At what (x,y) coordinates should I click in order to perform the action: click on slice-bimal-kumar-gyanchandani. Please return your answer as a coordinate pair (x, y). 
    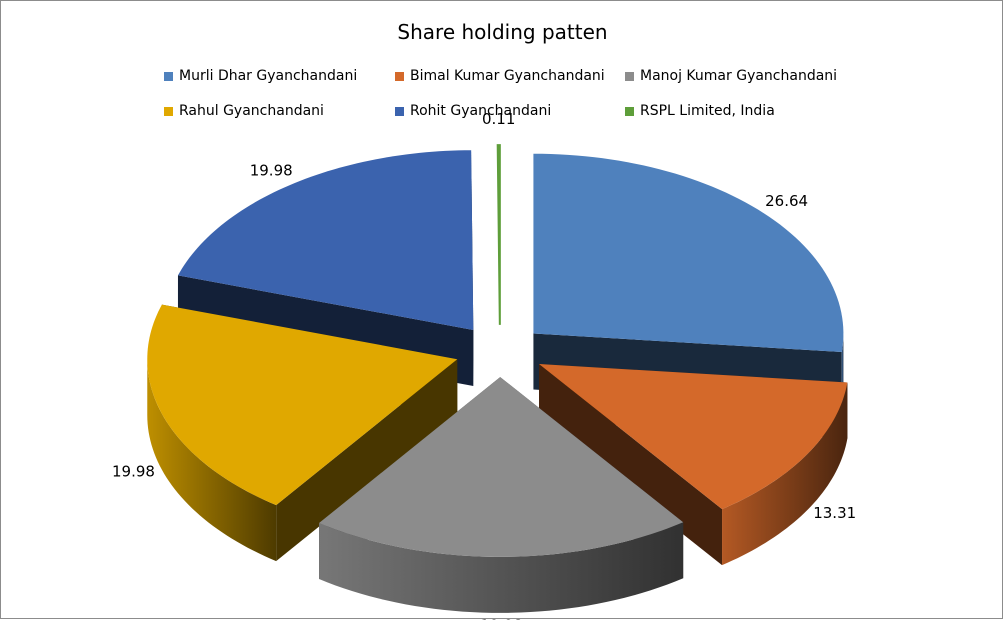
    Looking at the image, I should click on (693, 437).